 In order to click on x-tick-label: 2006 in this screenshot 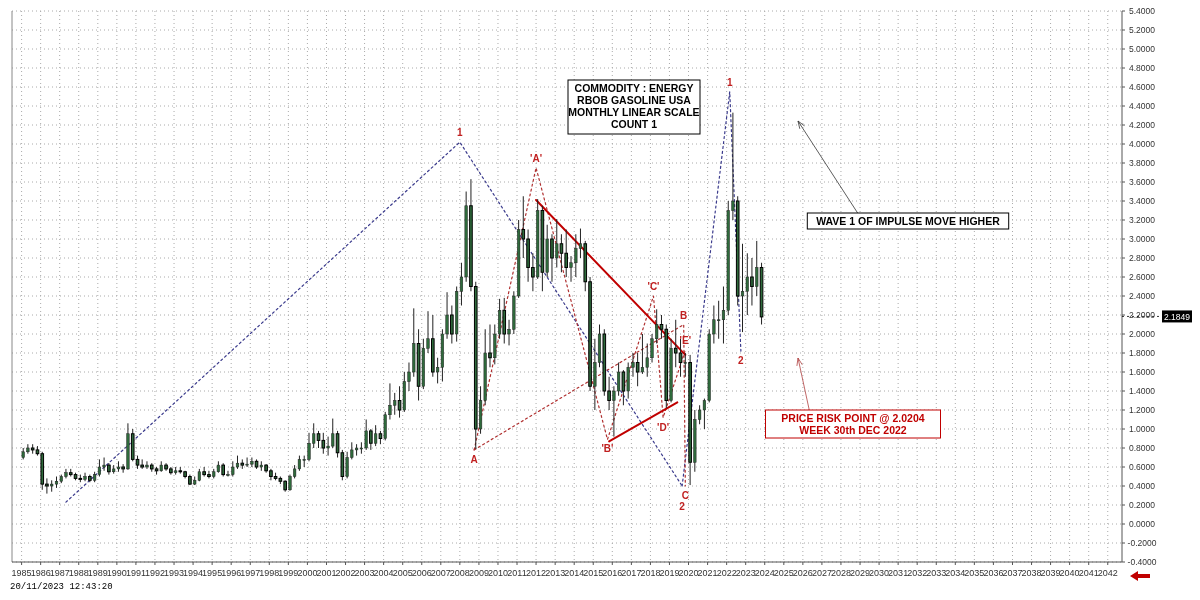, I will do `click(421, 573)`.